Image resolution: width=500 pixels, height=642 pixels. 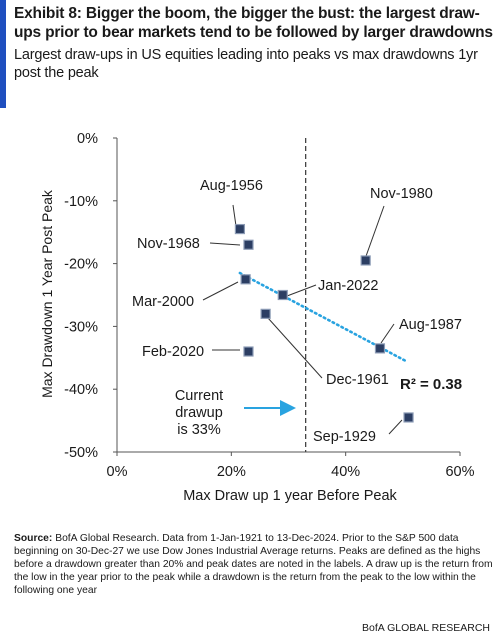 I want to click on point-label: Nov-1980, so click(x=401, y=194).